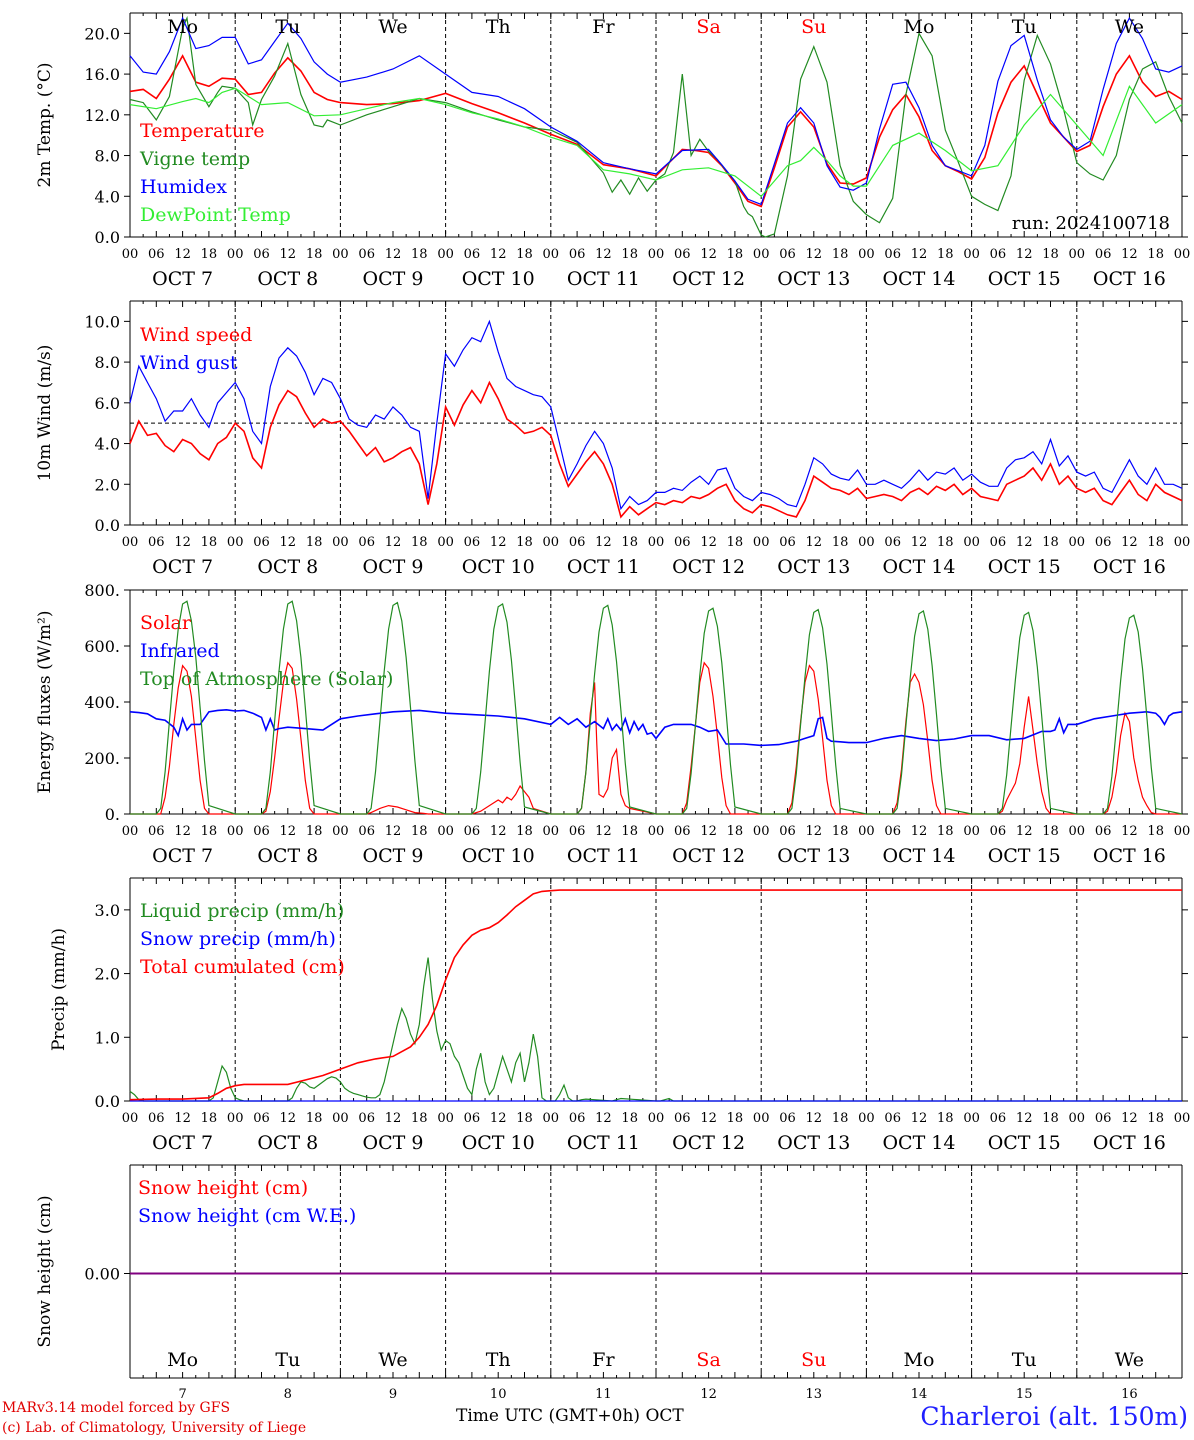  Describe the element at coordinates (107, 196) in the screenshot. I see `y-tick-label: 4.0` at that location.